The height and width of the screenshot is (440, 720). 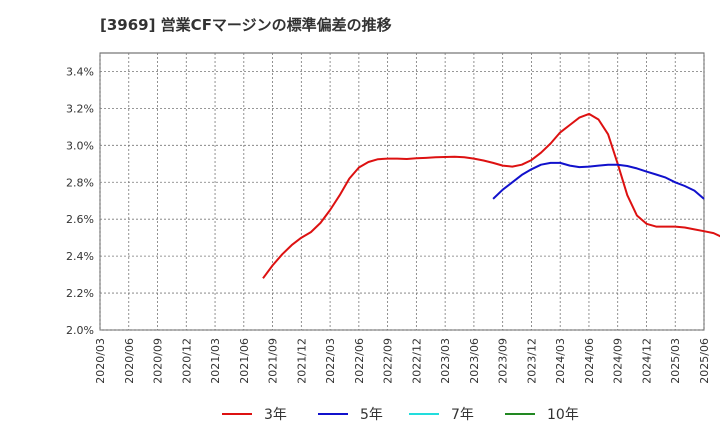 What do you see at coordinates (704, 361) in the screenshot?
I see `x-tick-label: 2025/06` at bounding box center [704, 361].